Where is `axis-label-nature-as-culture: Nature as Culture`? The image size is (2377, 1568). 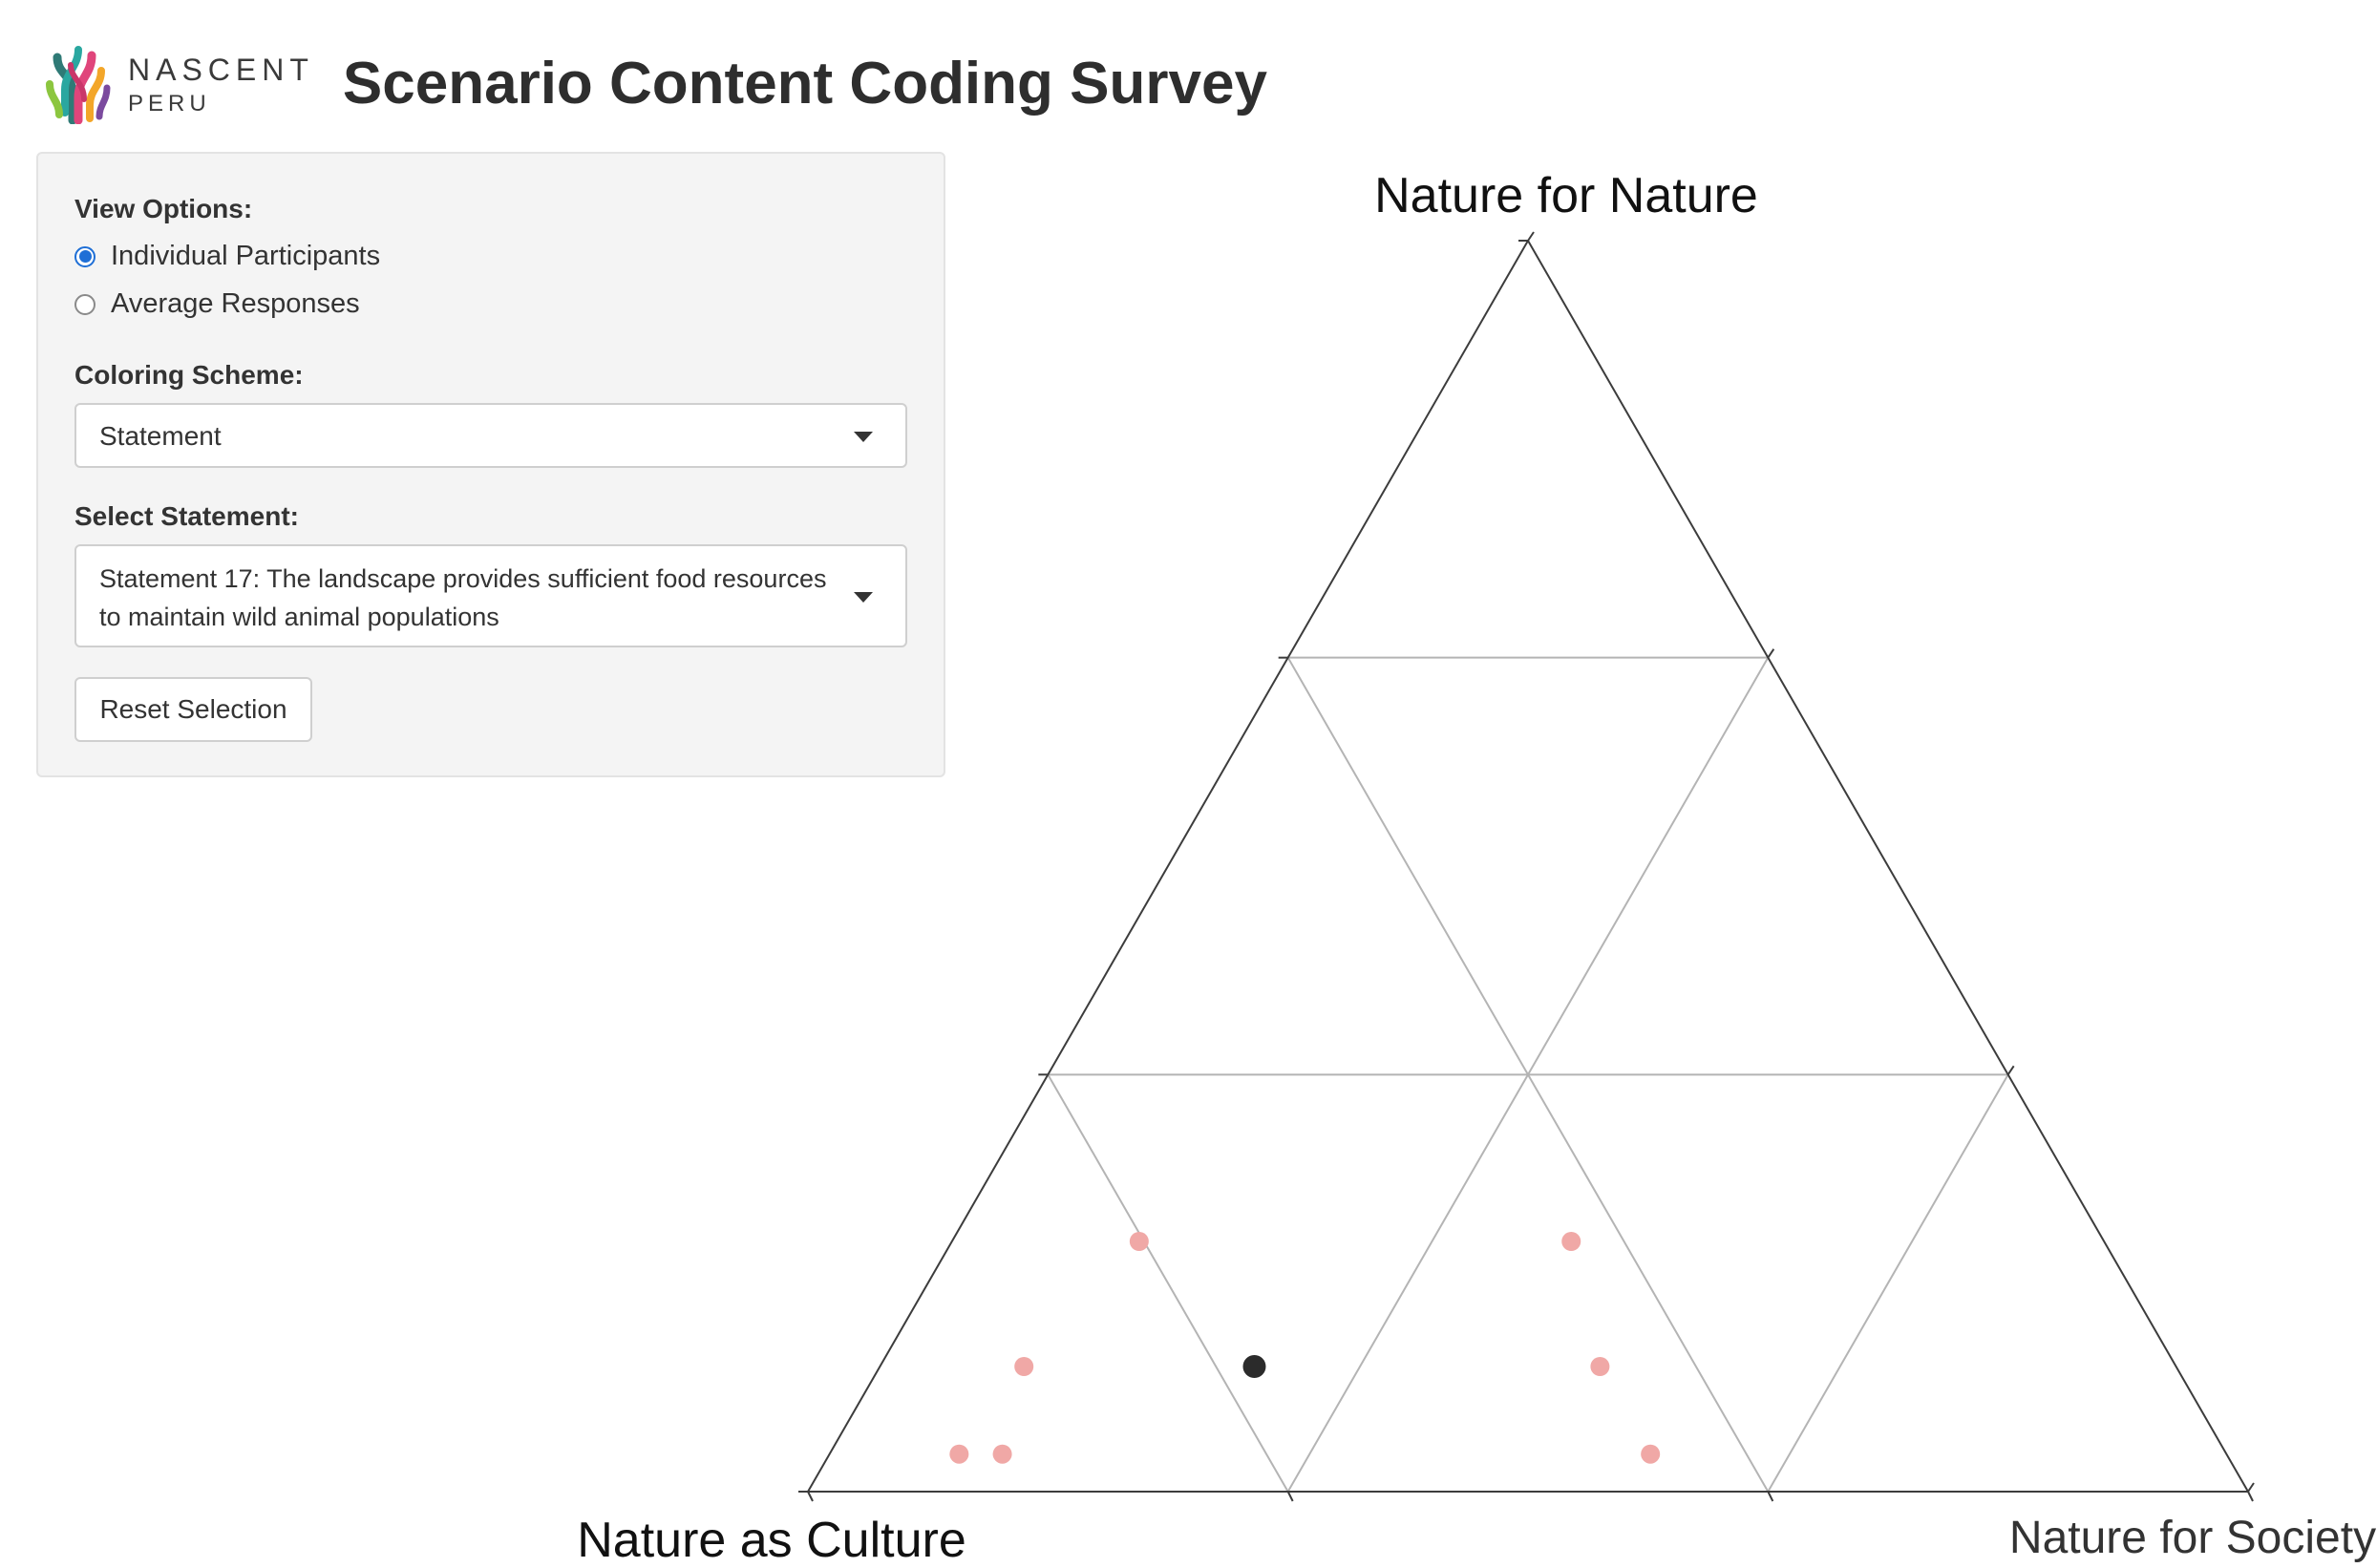
axis-label-nature-as-culture: Nature as Culture is located at coordinates (771, 1540).